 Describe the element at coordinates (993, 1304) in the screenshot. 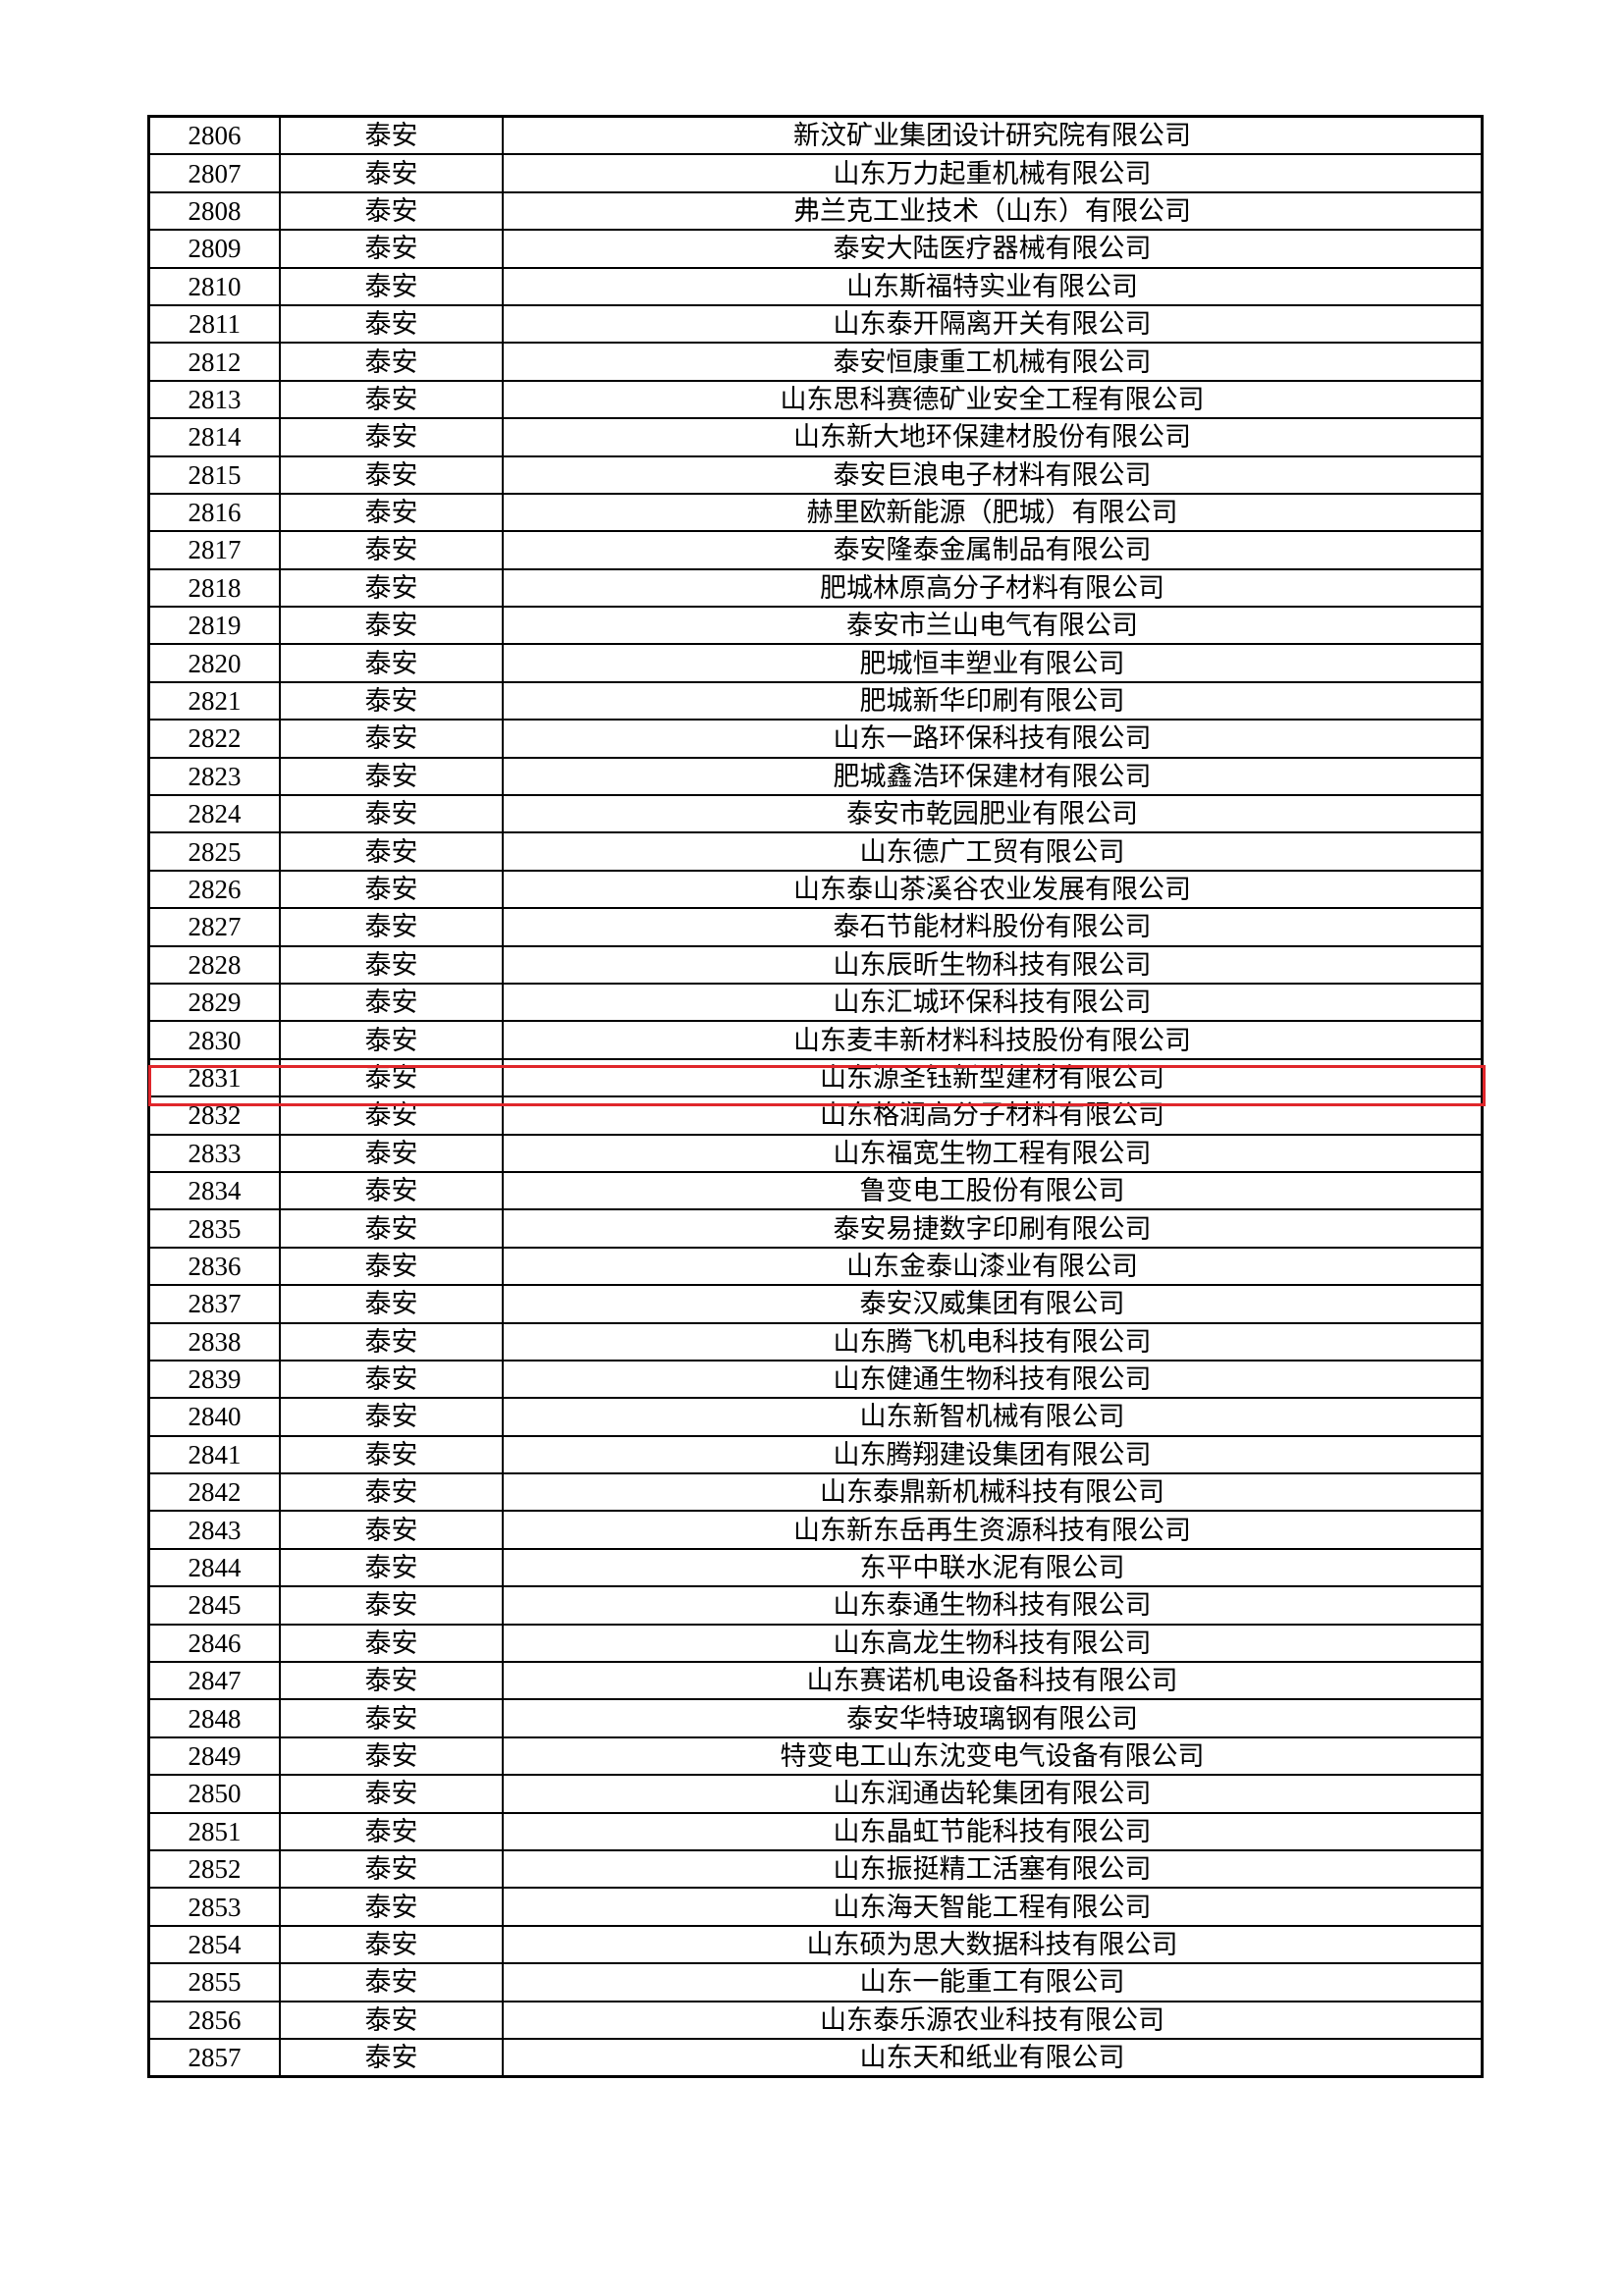

I see `company-name: 泰安汉威集团有限公司` at that location.